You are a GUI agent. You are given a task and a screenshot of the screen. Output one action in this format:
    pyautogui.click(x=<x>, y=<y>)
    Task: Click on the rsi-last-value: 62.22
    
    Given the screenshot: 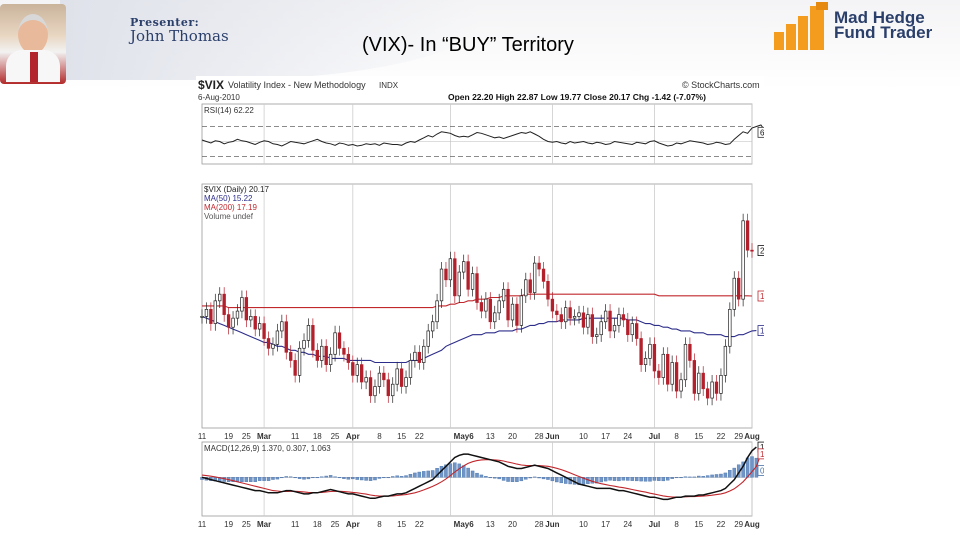 What is the action you would take?
    pyautogui.click(x=762, y=132)
    